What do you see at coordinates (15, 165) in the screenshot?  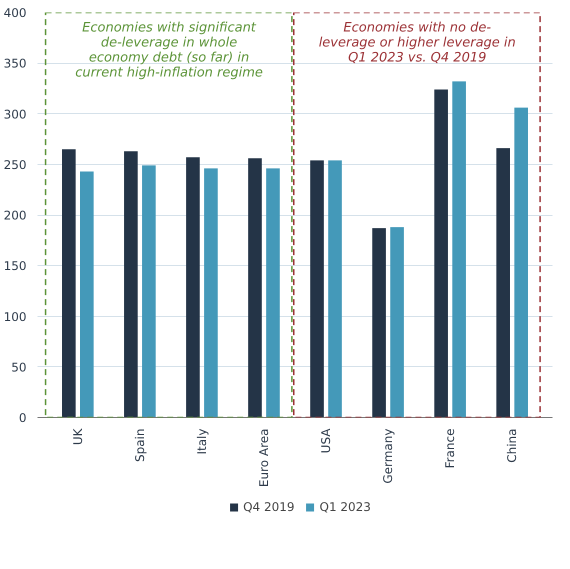 I see `y-tick-label: 250` at bounding box center [15, 165].